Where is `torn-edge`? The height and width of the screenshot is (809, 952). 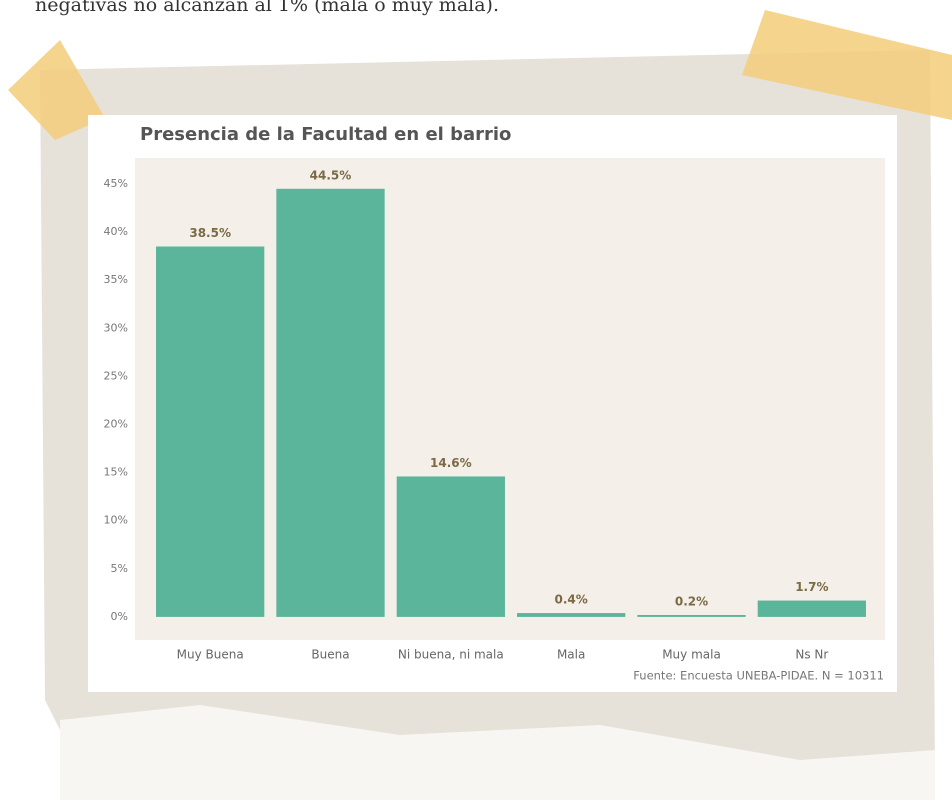 torn-edge is located at coordinates (497, 752).